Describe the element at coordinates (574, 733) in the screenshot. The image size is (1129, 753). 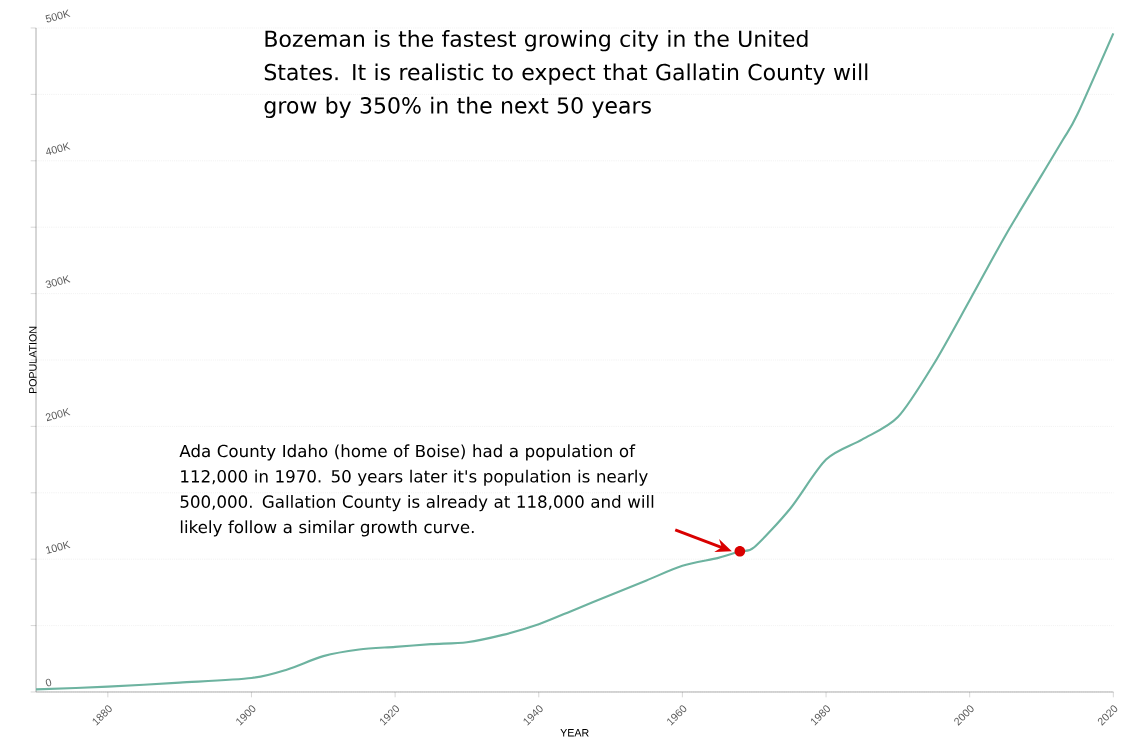
I see `x-axis-title: YEAR` at that location.